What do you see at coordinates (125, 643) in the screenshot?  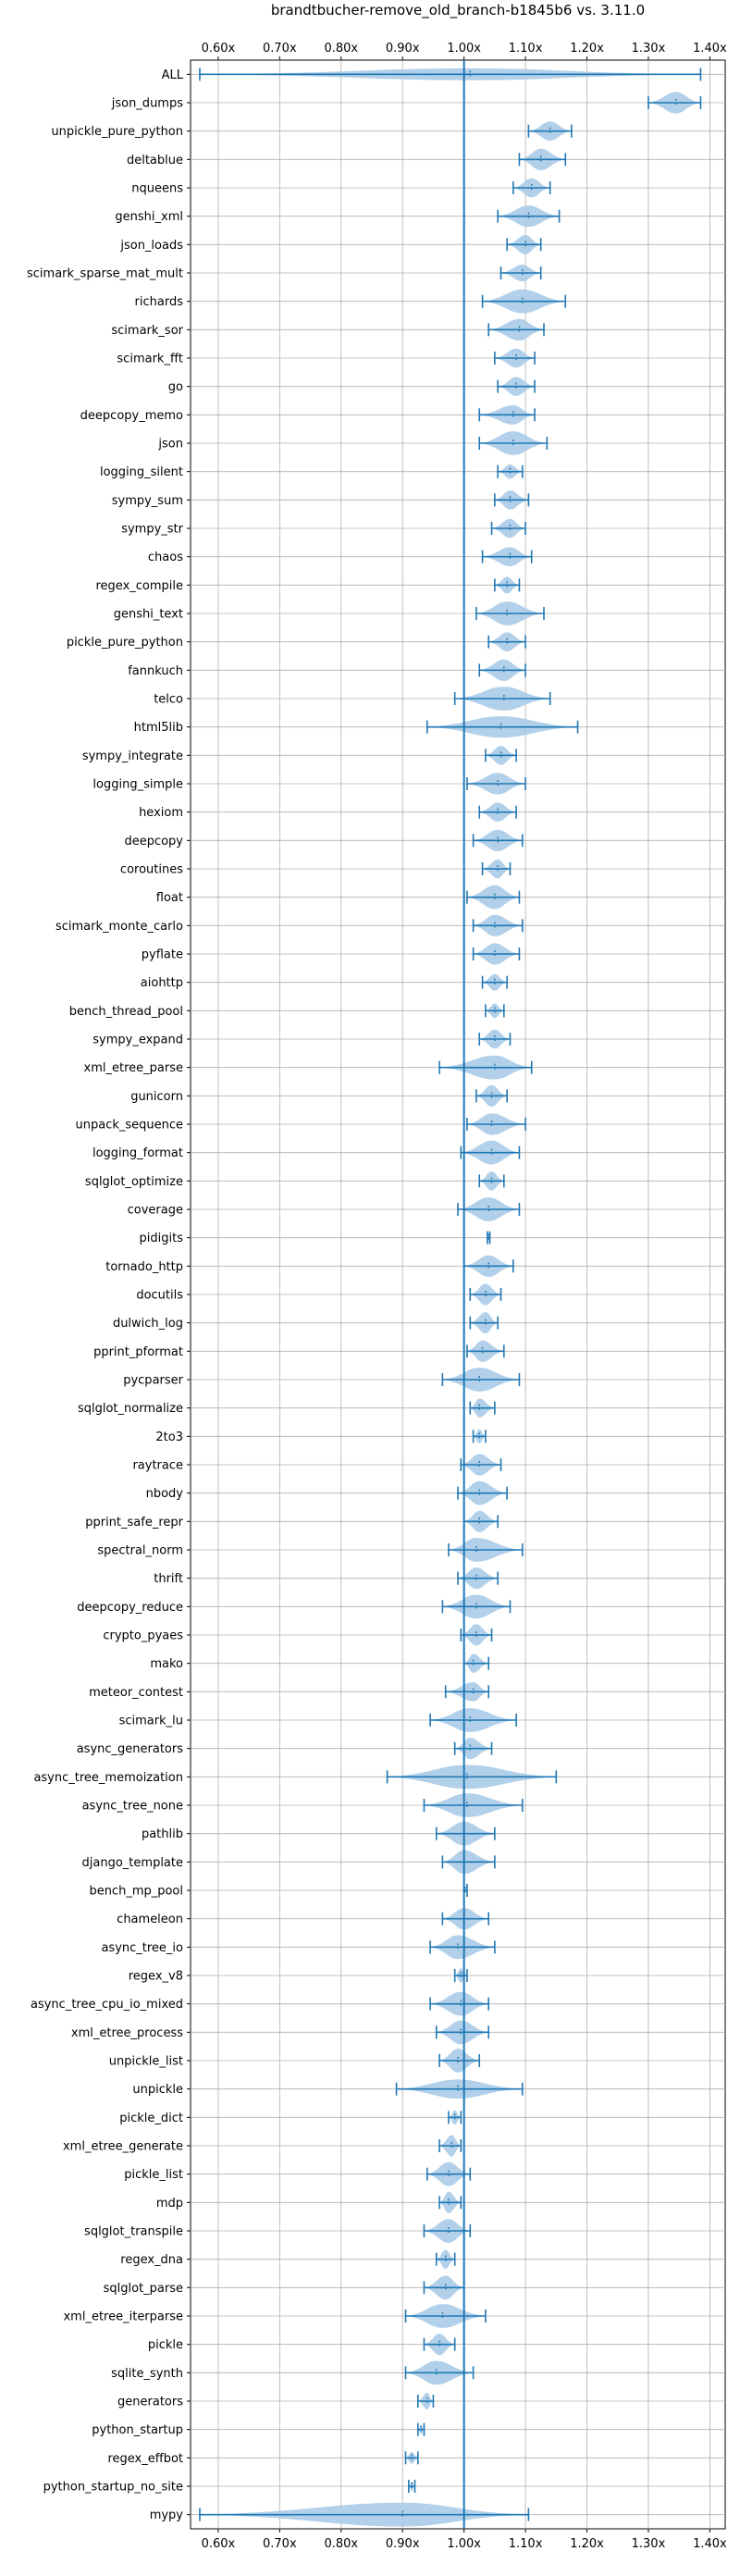 I see `benchmark-label: pickle_pure_python` at bounding box center [125, 643].